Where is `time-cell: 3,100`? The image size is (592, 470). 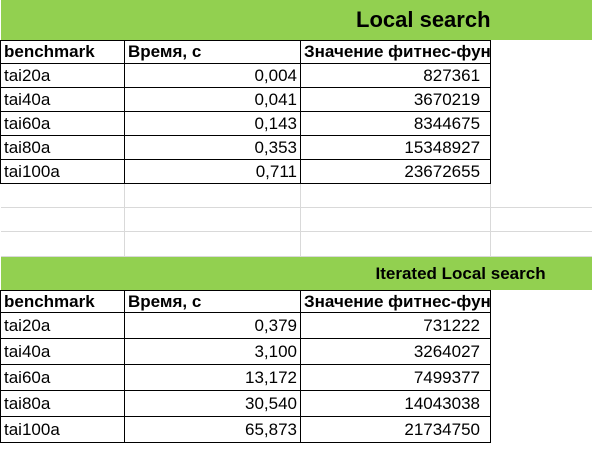
time-cell: 3,100 is located at coordinates (212, 351).